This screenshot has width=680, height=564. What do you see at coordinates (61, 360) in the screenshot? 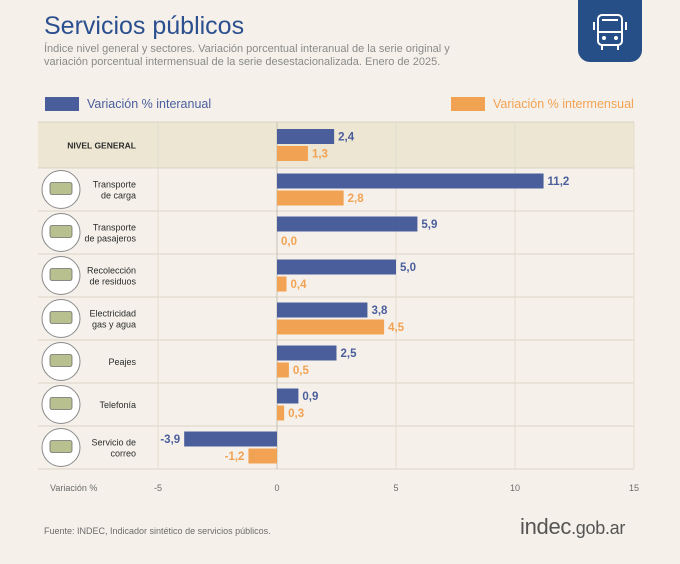
I see `toll-barrier-icon-body` at bounding box center [61, 360].